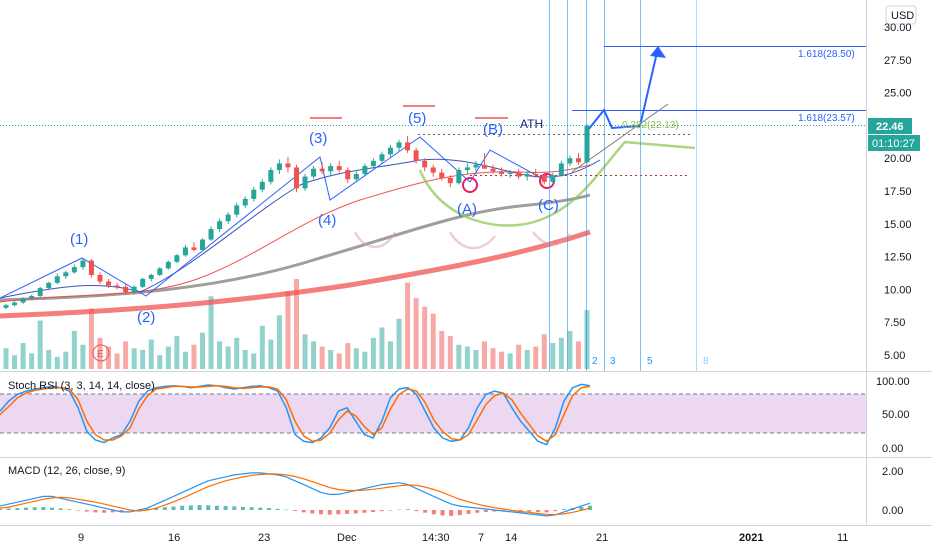  Describe the element at coordinates (623, 89) in the screenshot. I see `projection-path` at that location.